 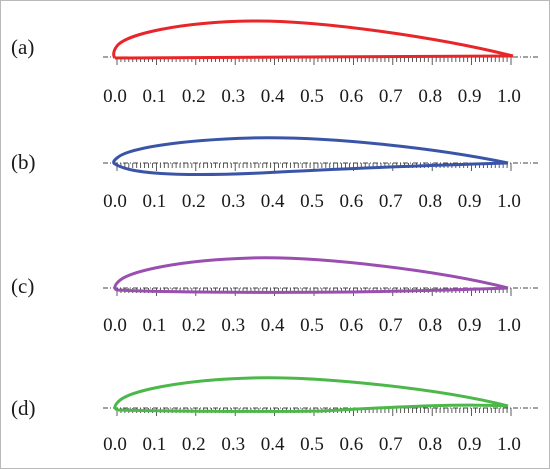 What do you see at coordinates (22, 286) in the screenshot?
I see `panel-label: (c)` at bounding box center [22, 286].